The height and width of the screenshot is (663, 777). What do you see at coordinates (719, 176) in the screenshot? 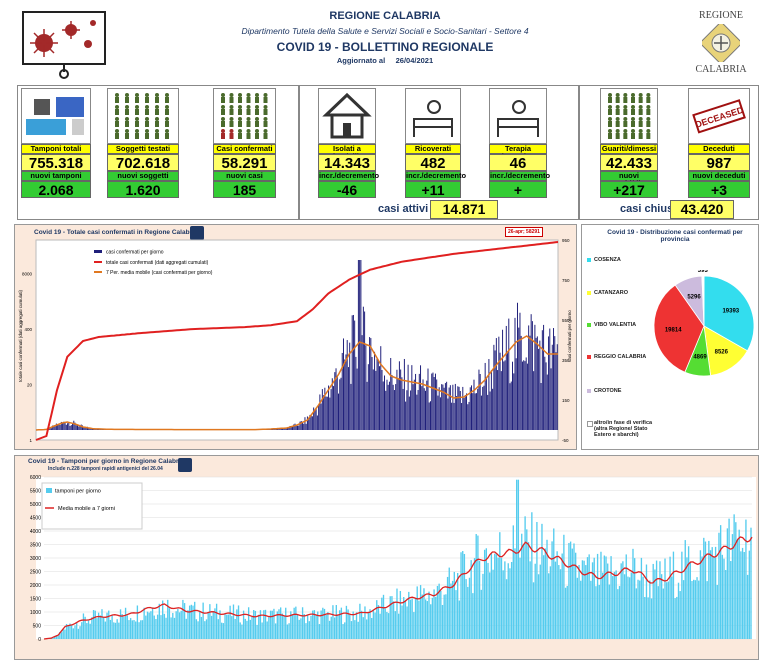
I see `card-sub-label: nuovi deceduti` at bounding box center [719, 176].